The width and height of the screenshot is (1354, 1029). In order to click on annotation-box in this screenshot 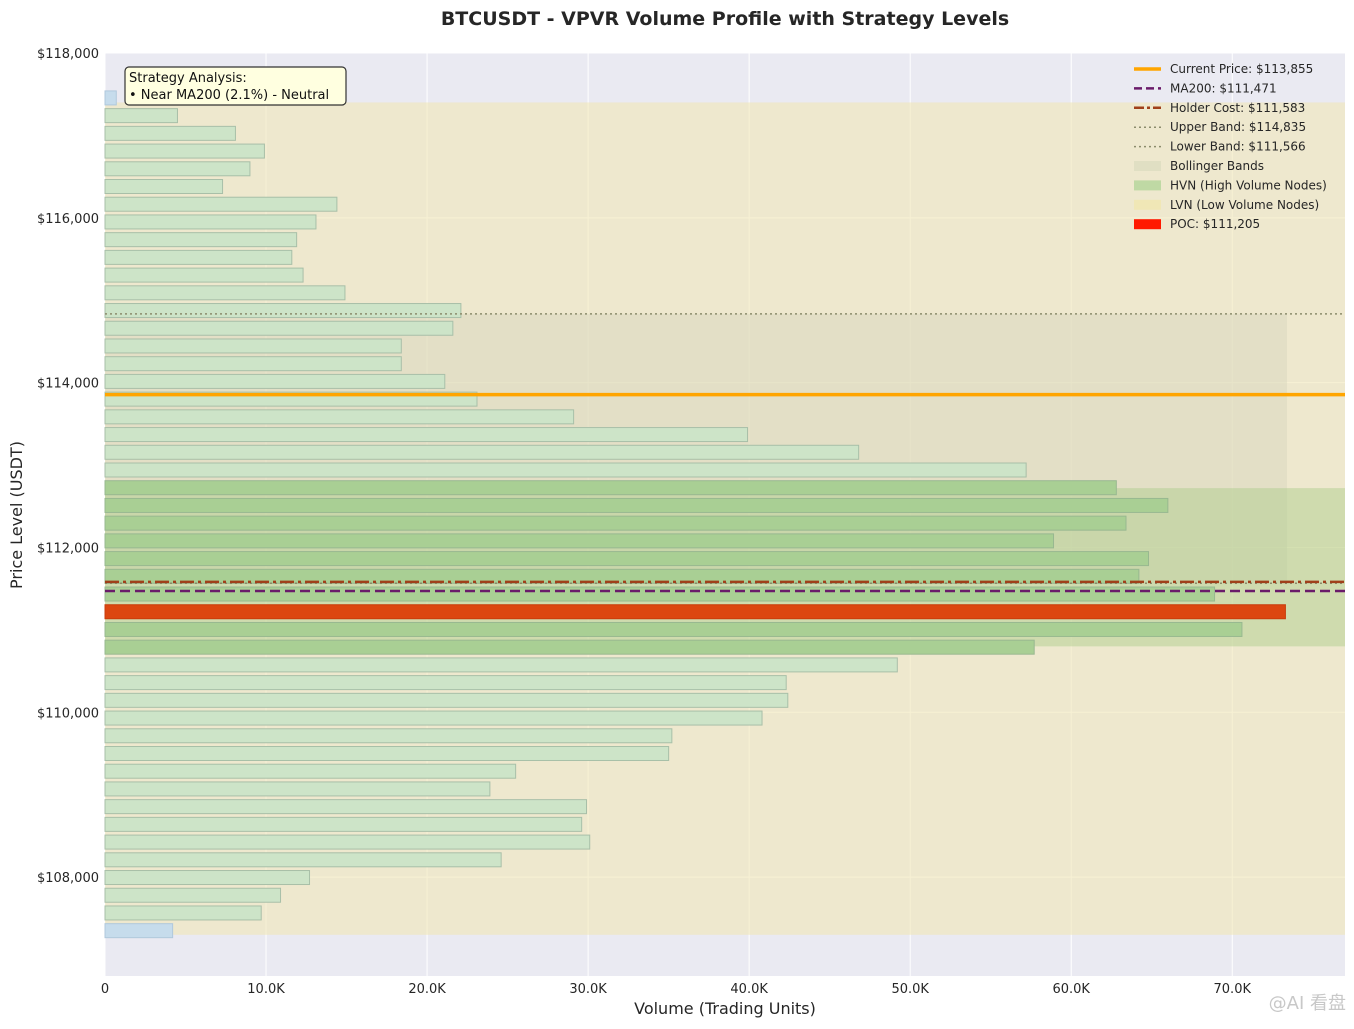, I will do `click(235, 86)`.